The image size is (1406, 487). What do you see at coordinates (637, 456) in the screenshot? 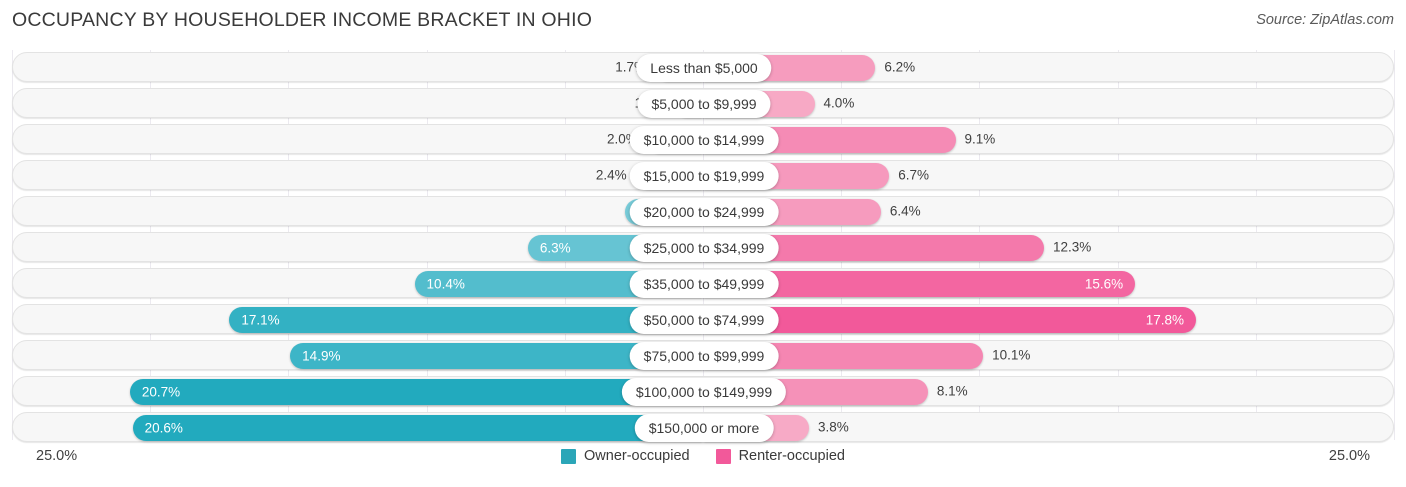
I see `legend-item-label: Owner-occupied` at bounding box center [637, 456].